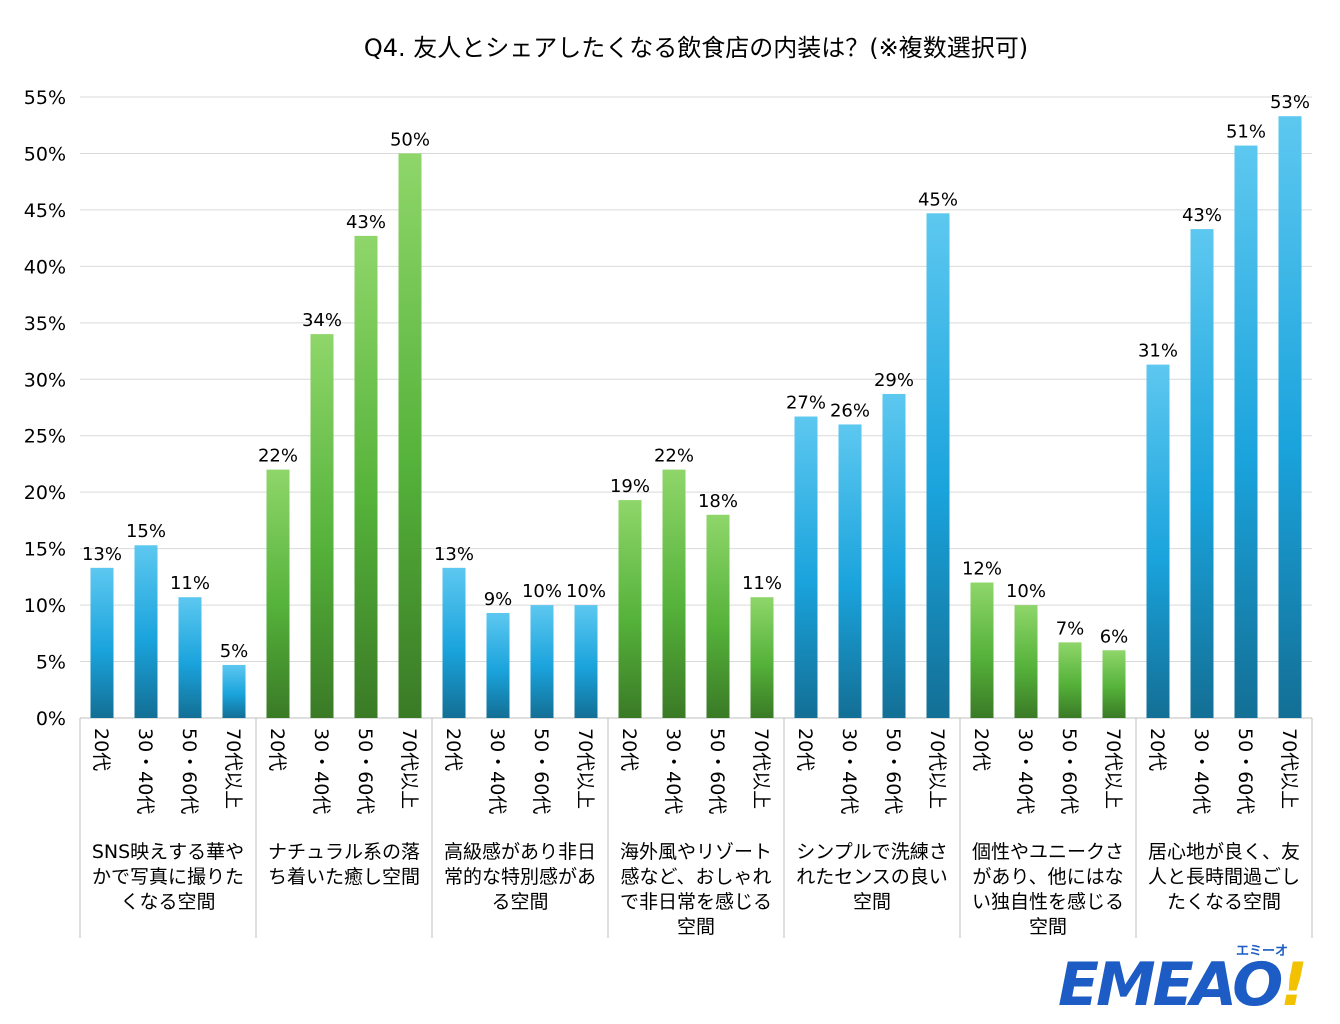  What do you see at coordinates (1183, 985) in the screenshot?
I see `logo-text: EMEAO!` at bounding box center [1183, 985].